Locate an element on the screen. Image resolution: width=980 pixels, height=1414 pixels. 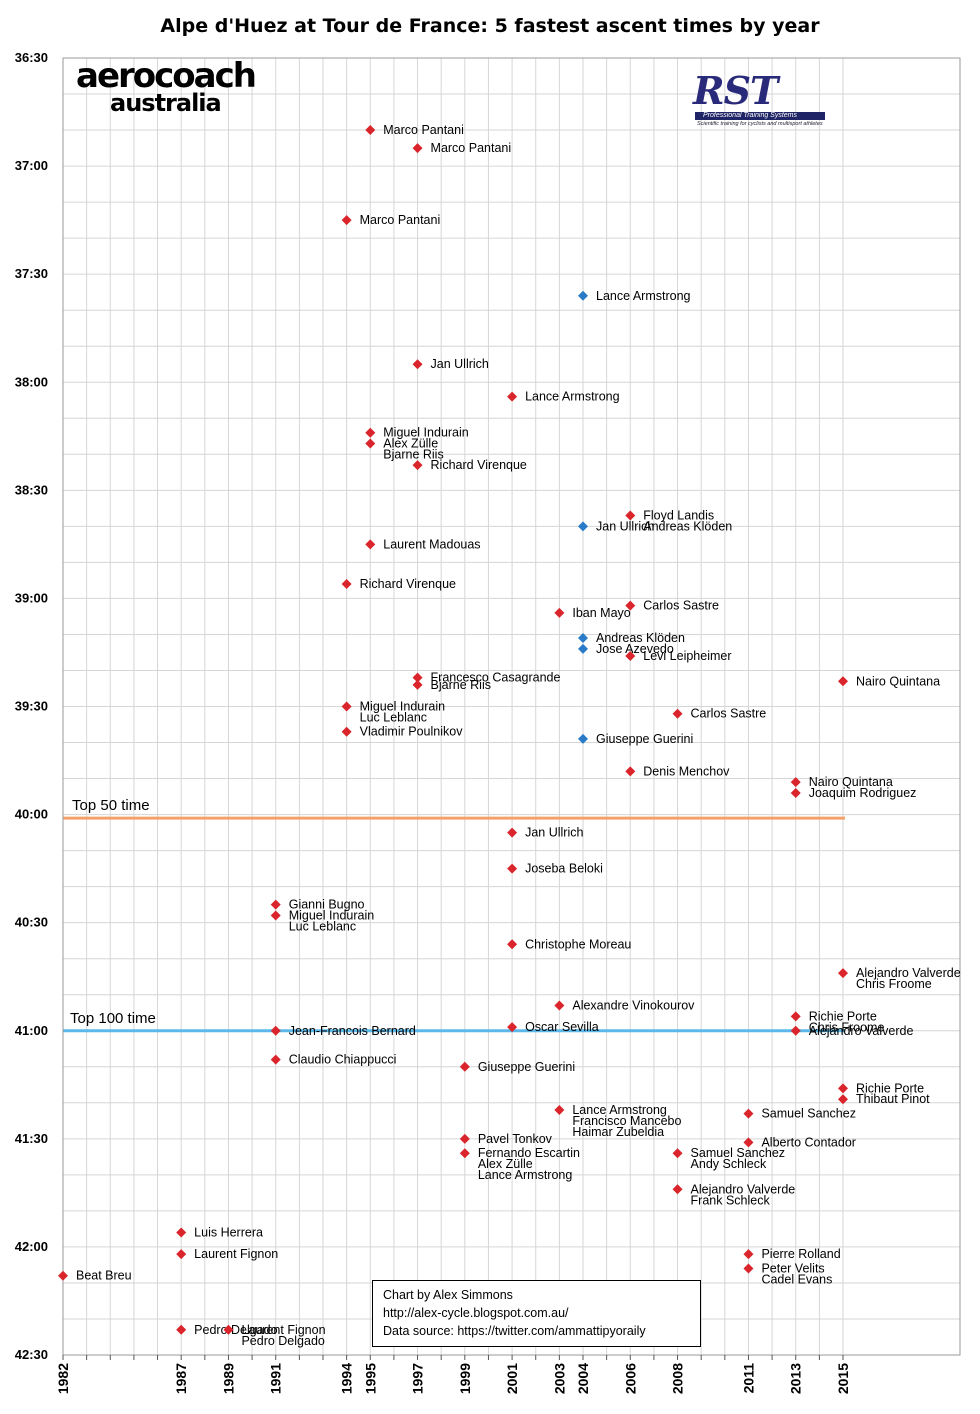
data-point-label: Bjarne Riis is located at coordinates (461, 685).